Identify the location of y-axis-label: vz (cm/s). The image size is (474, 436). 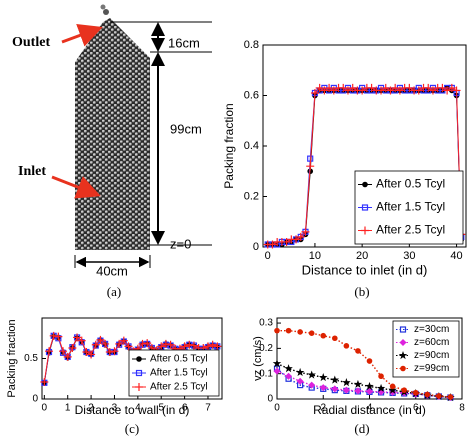
(258, 358).